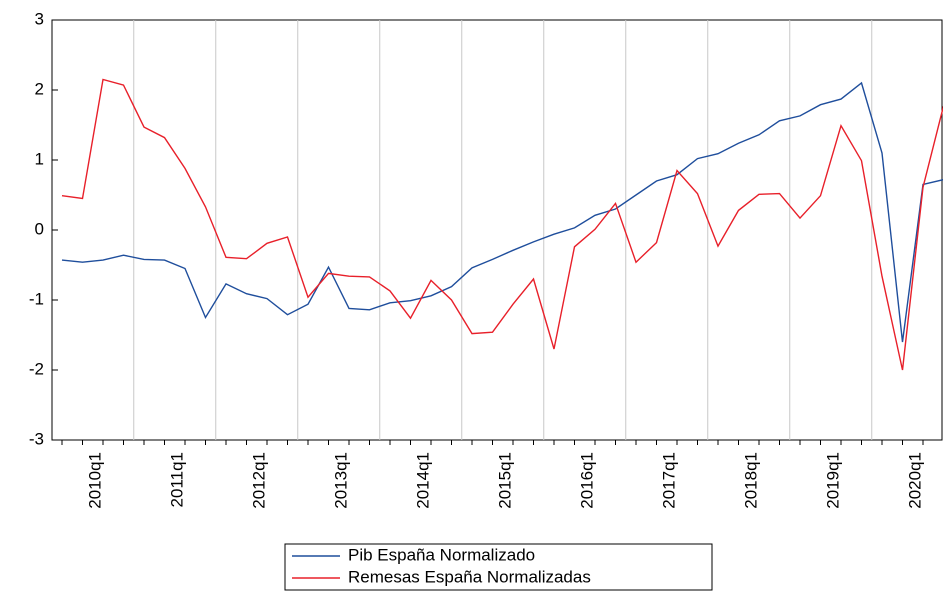  What do you see at coordinates (504, 480) in the screenshot?
I see `x-tick-label: 2015q1` at bounding box center [504, 480].